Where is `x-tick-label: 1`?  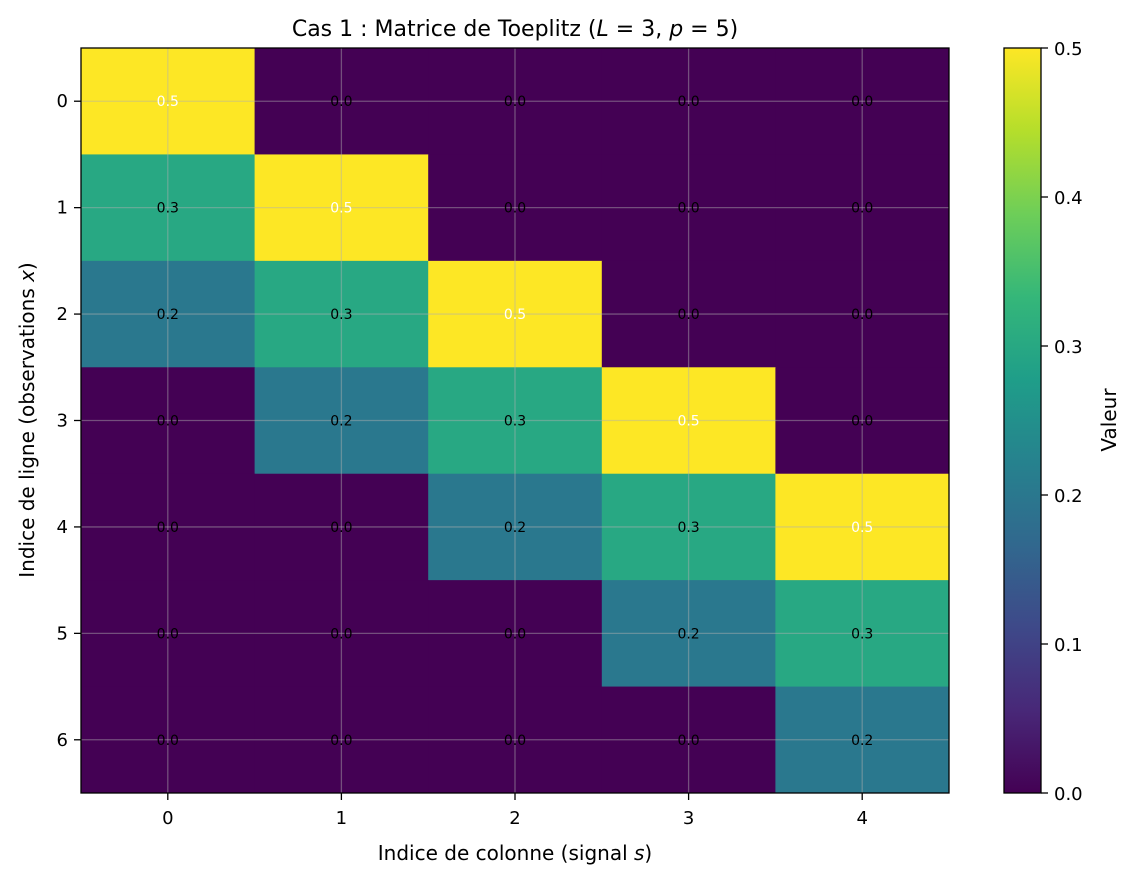 x-tick-label: 1 is located at coordinates (341, 818).